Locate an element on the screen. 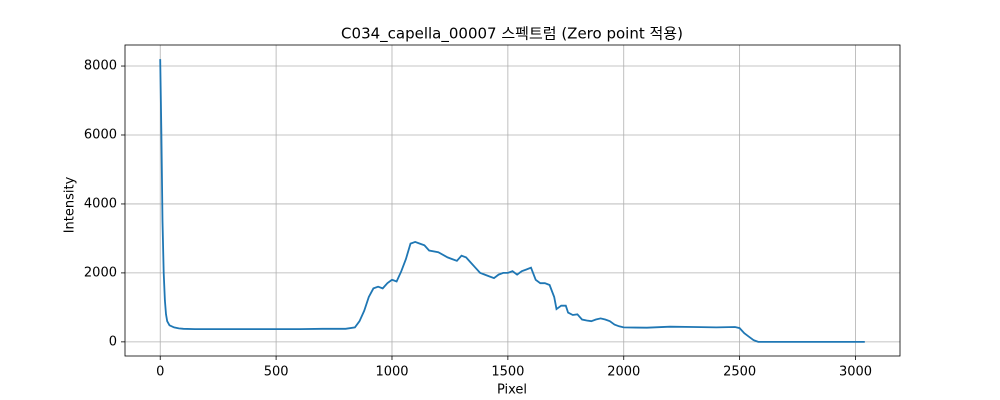 The image size is (1000, 400). y-tick-label: 0 is located at coordinates (113, 341).